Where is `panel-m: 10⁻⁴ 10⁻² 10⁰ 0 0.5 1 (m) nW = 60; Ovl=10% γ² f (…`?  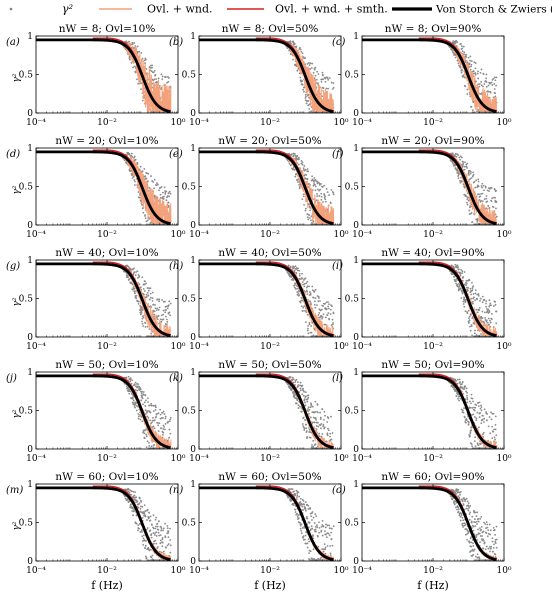 panel-m: 10⁻⁴ 10⁻² 10⁰ 0 0.5 1 (m) nW = 60; Ovl=10% γ² f (… is located at coordinates (96, 531).